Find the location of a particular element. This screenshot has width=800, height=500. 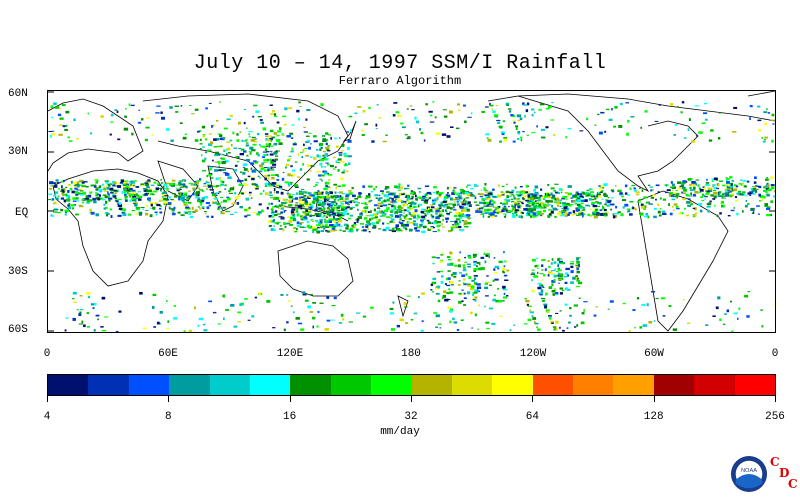

chart-title: July 10 – 14, 1997 SSM/I Rainfall is located at coordinates (400, 63).